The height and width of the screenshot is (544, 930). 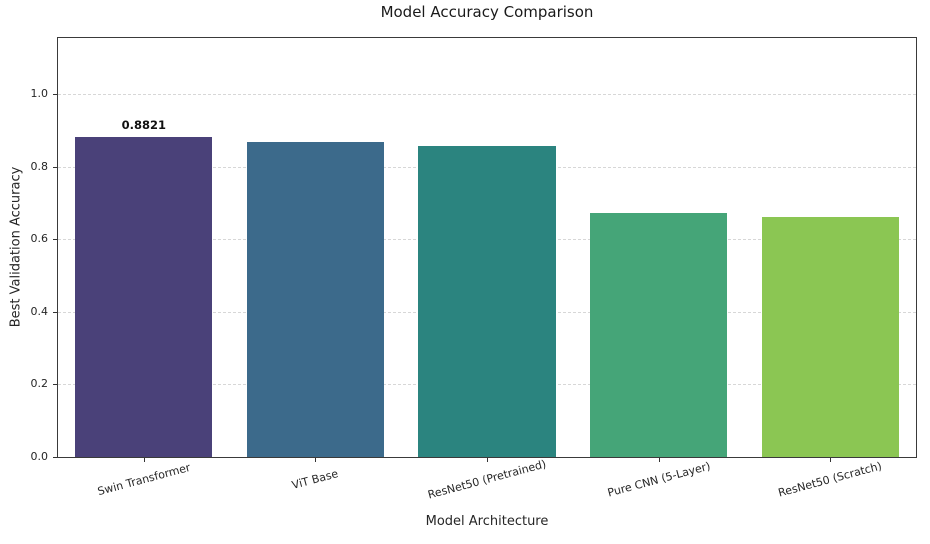 What do you see at coordinates (39, 456) in the screenshot?
I see `y-tick-label: 0.0` at bounding box center [39, 456].